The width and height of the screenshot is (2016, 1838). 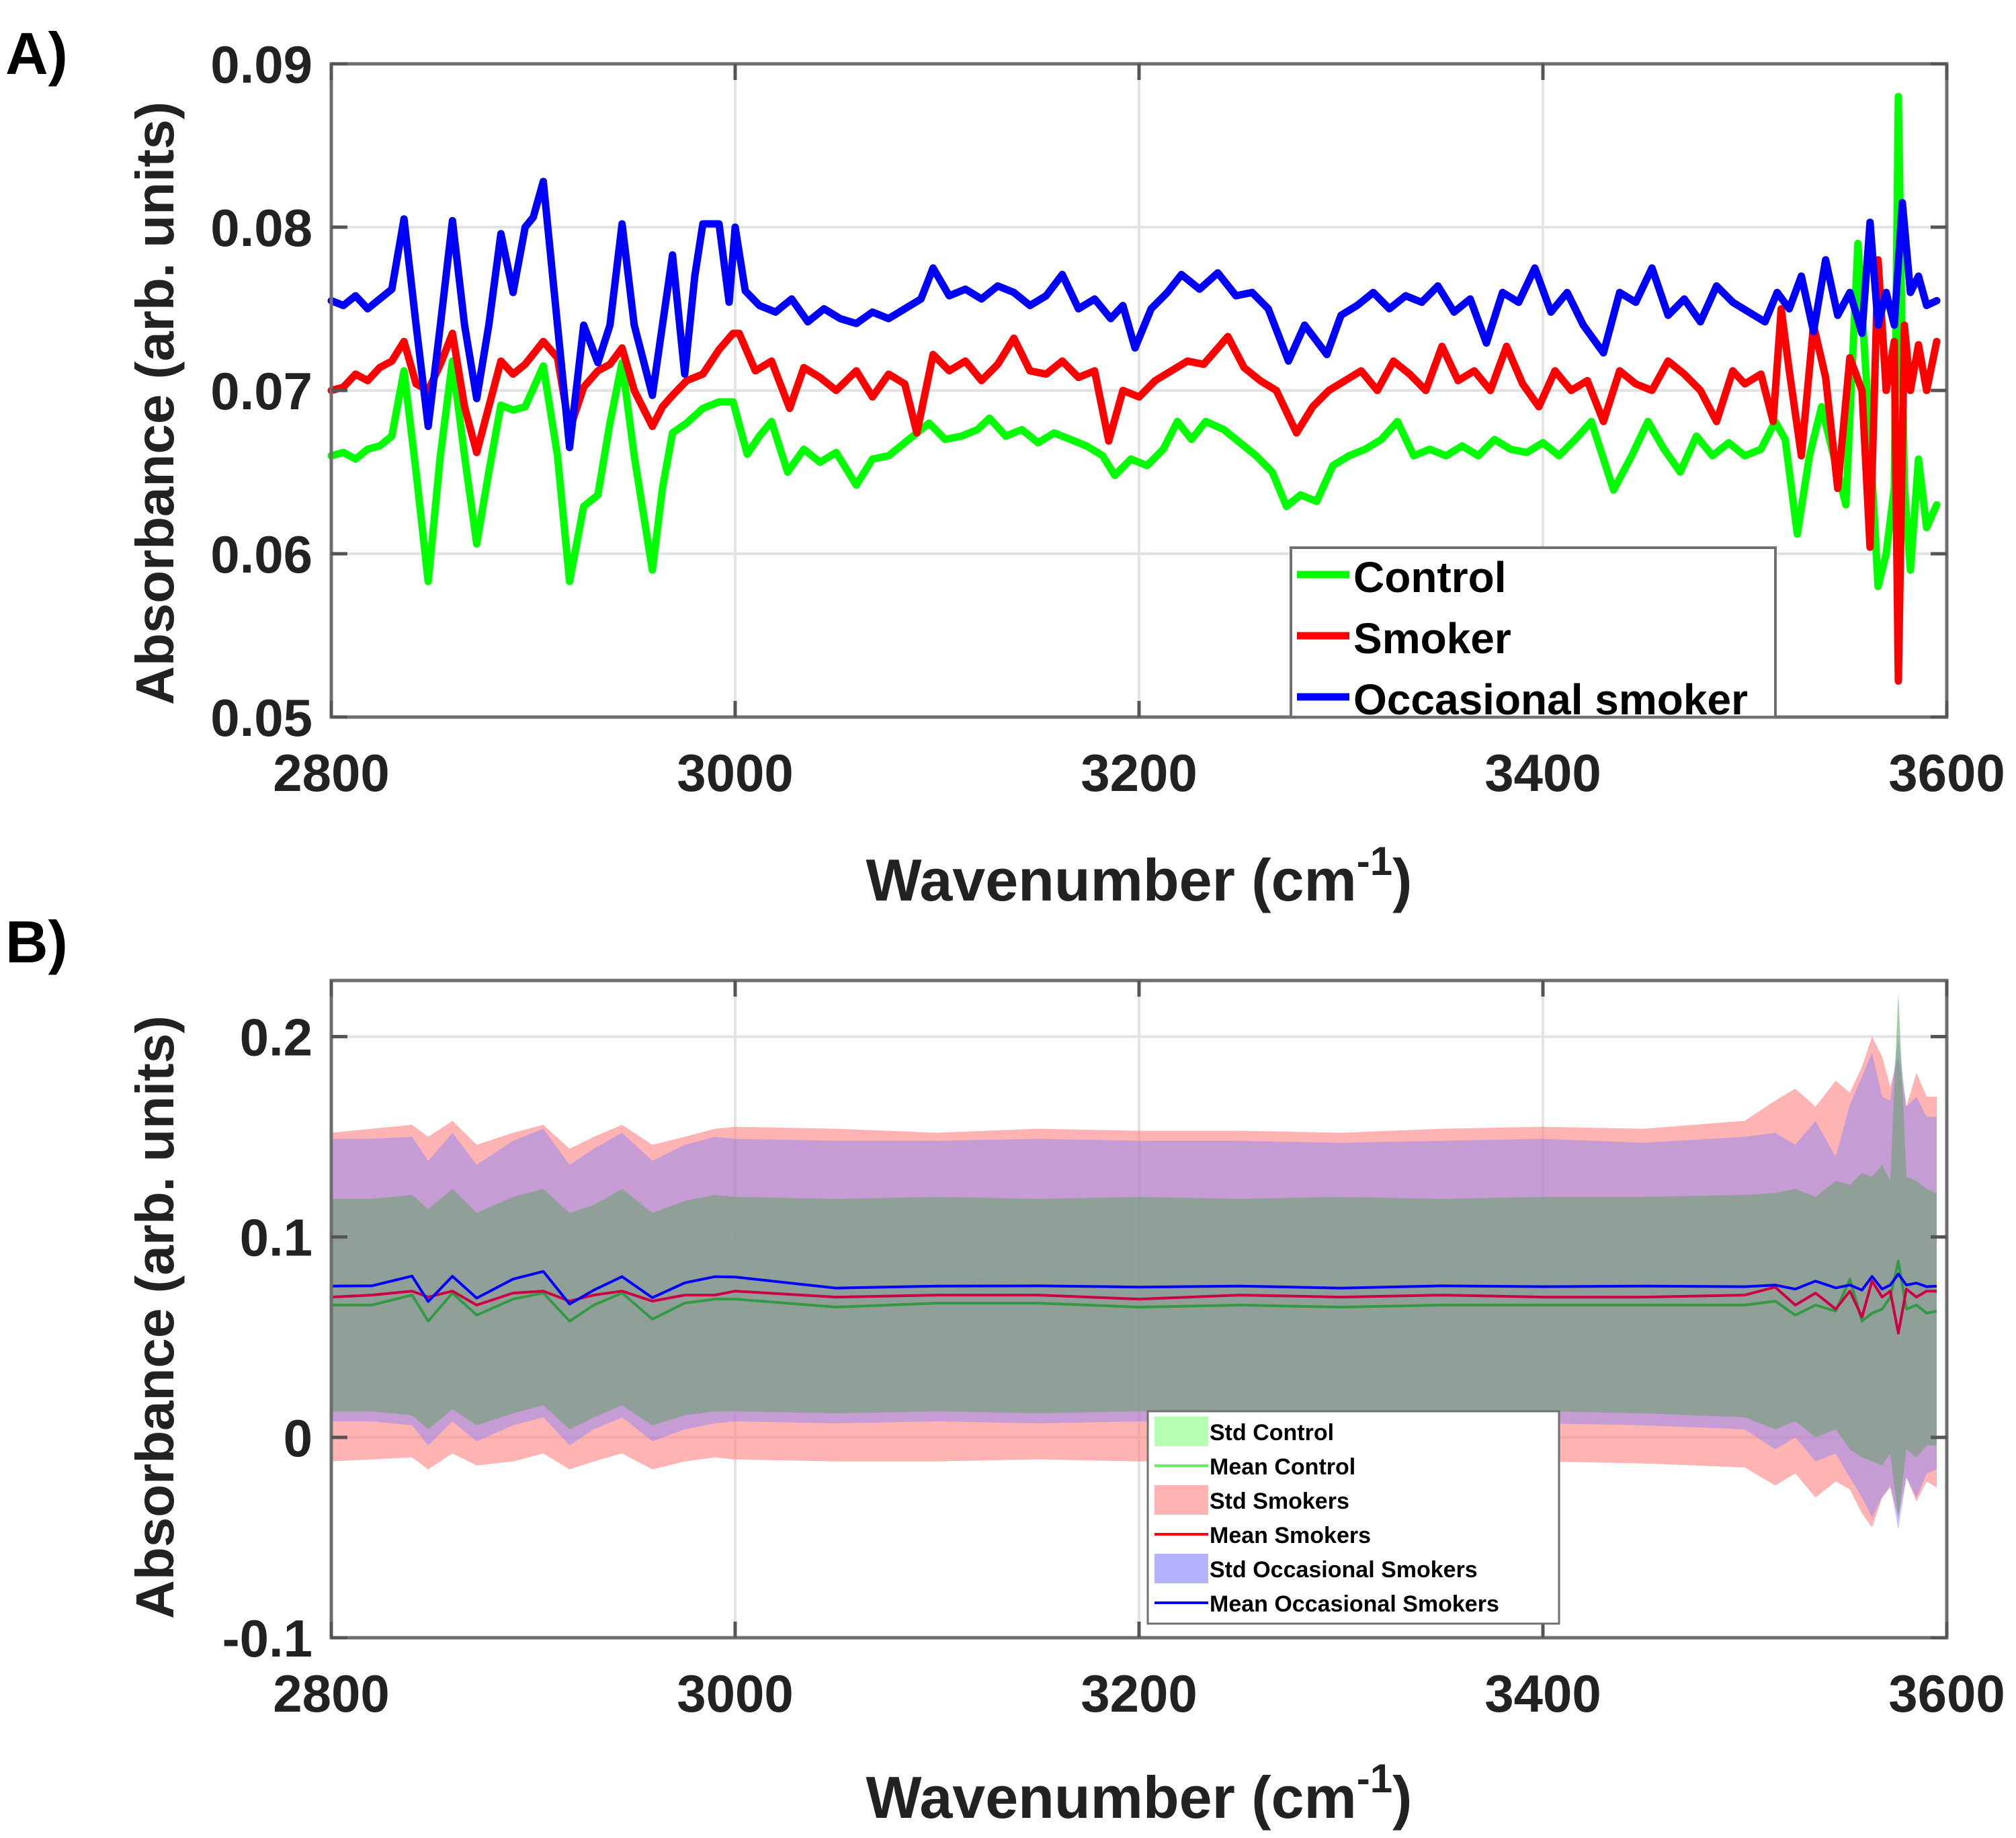 What do you see at coordinates (1272, 1433) in the screenshot?
I see `legend-label-std-control: Std Control` at bounding box center [1272, 1433].